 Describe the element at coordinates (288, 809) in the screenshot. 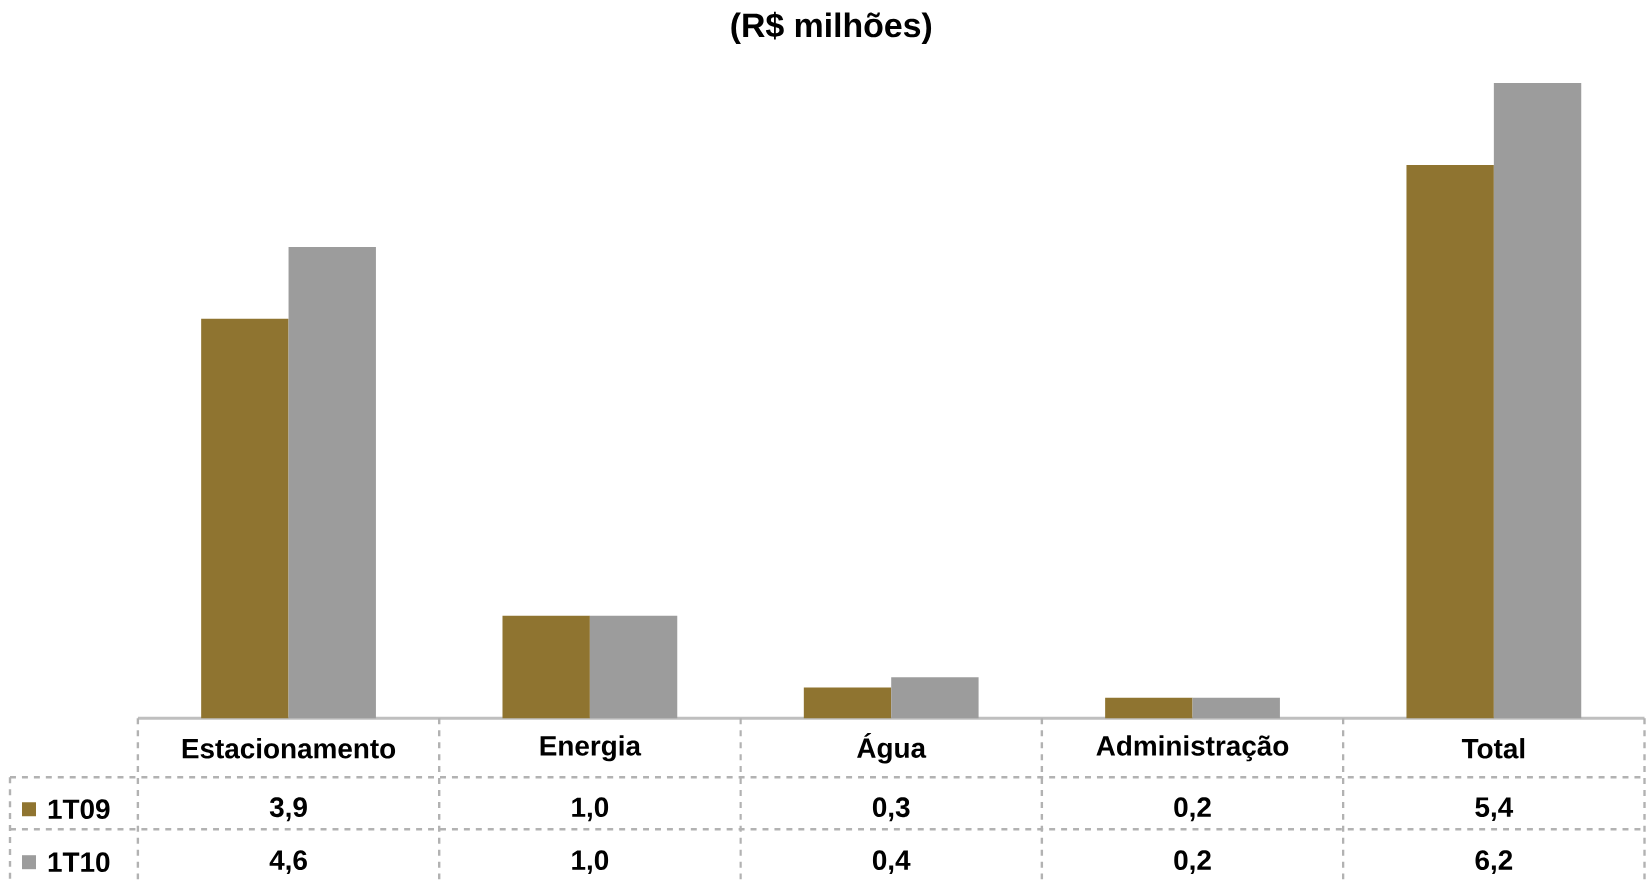

I see `data-label: 3,9` at that location.